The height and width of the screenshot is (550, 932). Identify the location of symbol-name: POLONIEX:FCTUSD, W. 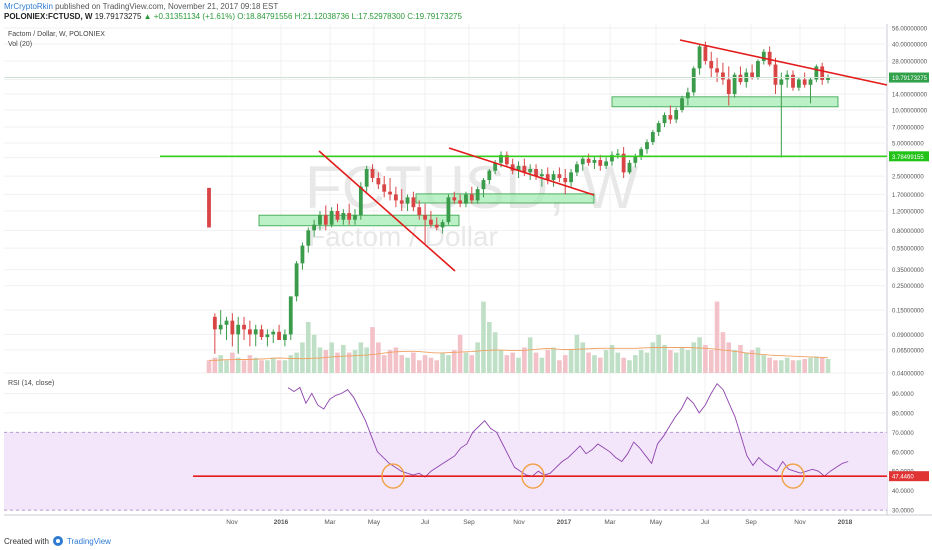
(48, 16).